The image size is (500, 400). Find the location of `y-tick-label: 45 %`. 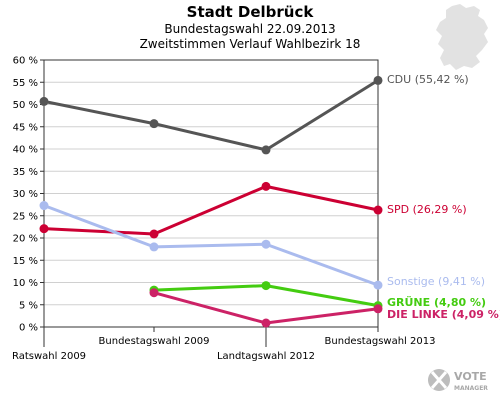

y-tick-label: 45 % is located at coordinates (25, 127).